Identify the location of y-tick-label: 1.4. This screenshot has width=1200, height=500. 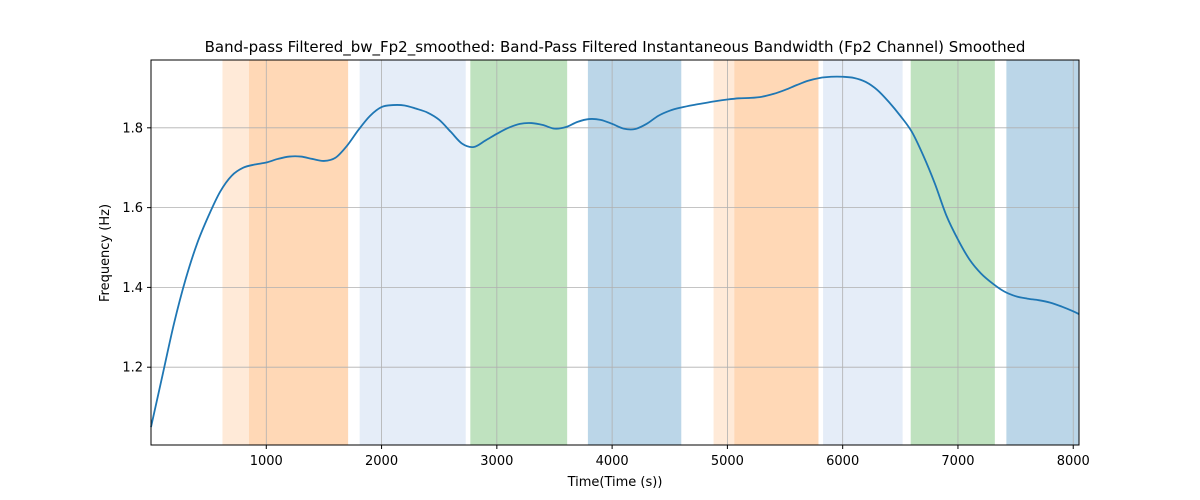
(132, 288).